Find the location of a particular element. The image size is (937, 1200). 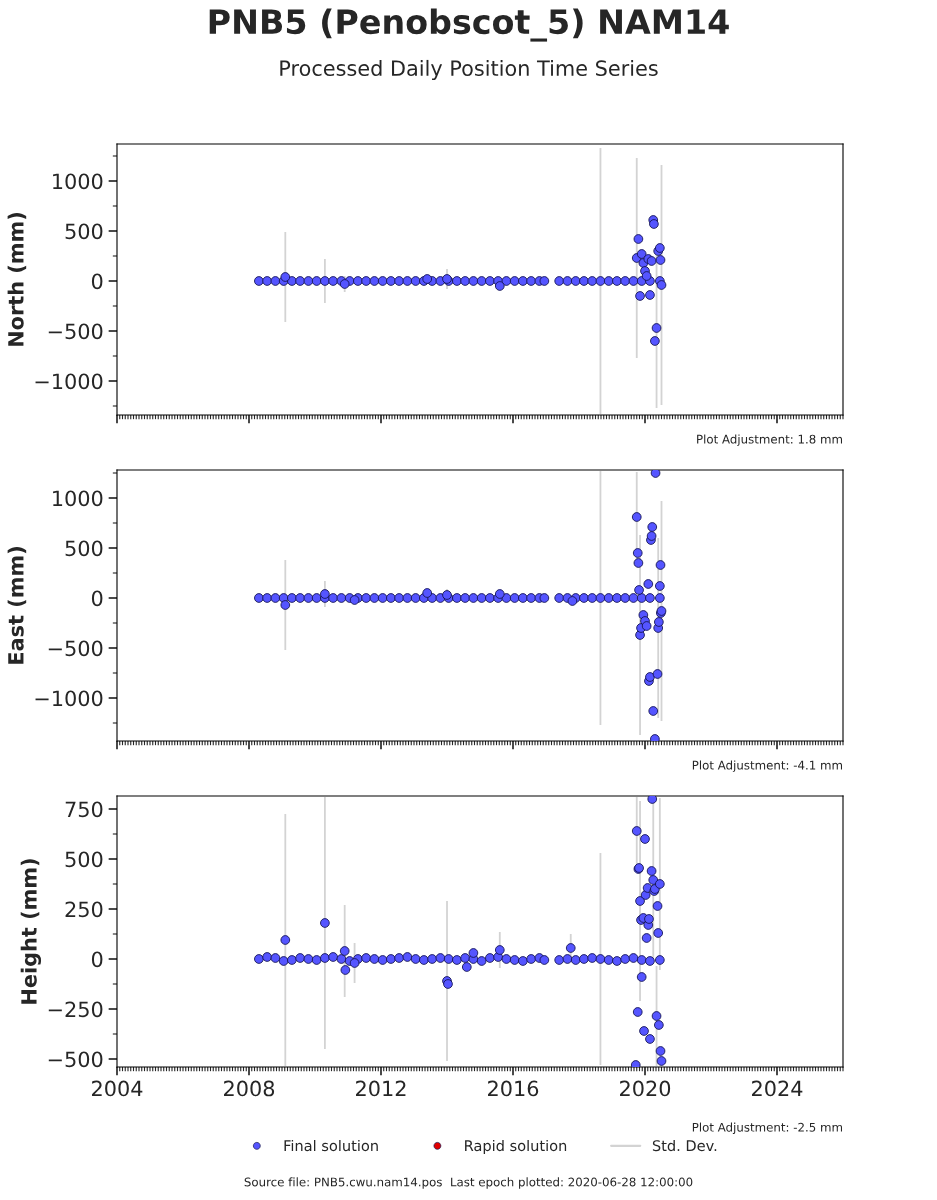

legend-label: Std. Dev. is located at coordinates (684, 1145).